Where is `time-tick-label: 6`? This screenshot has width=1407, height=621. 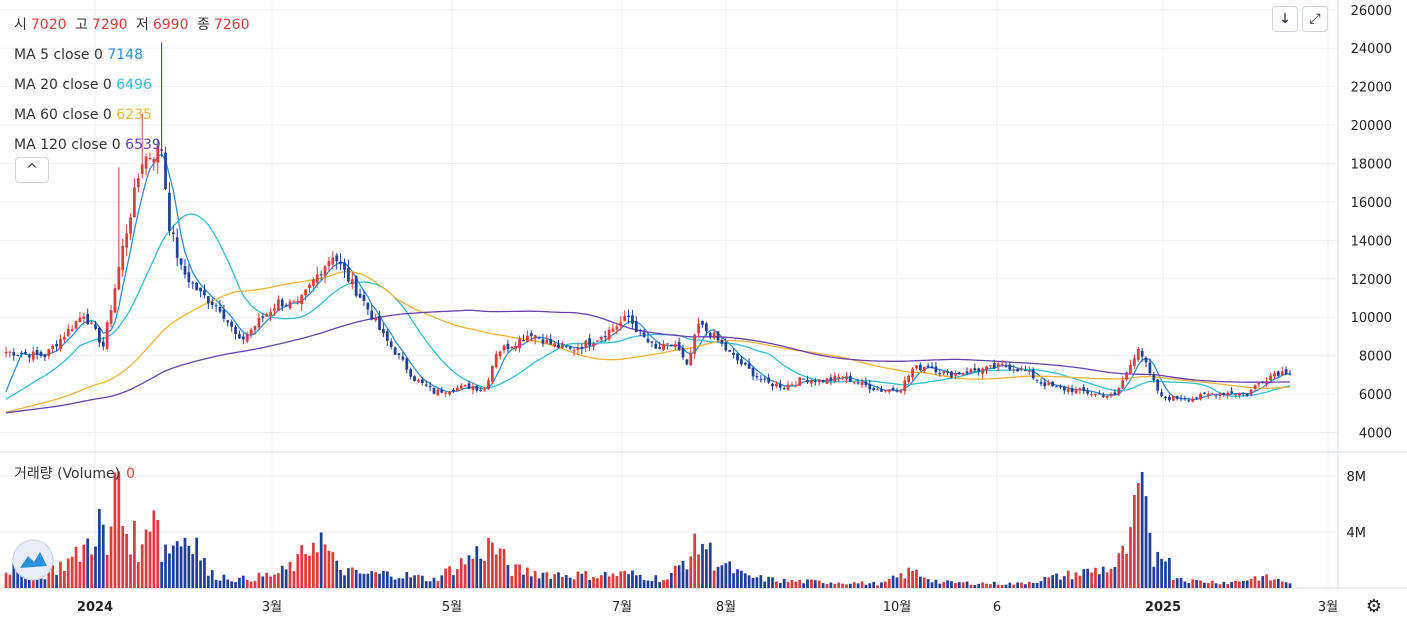
time-tick-label: 6 is located at coordinates (997, 607).